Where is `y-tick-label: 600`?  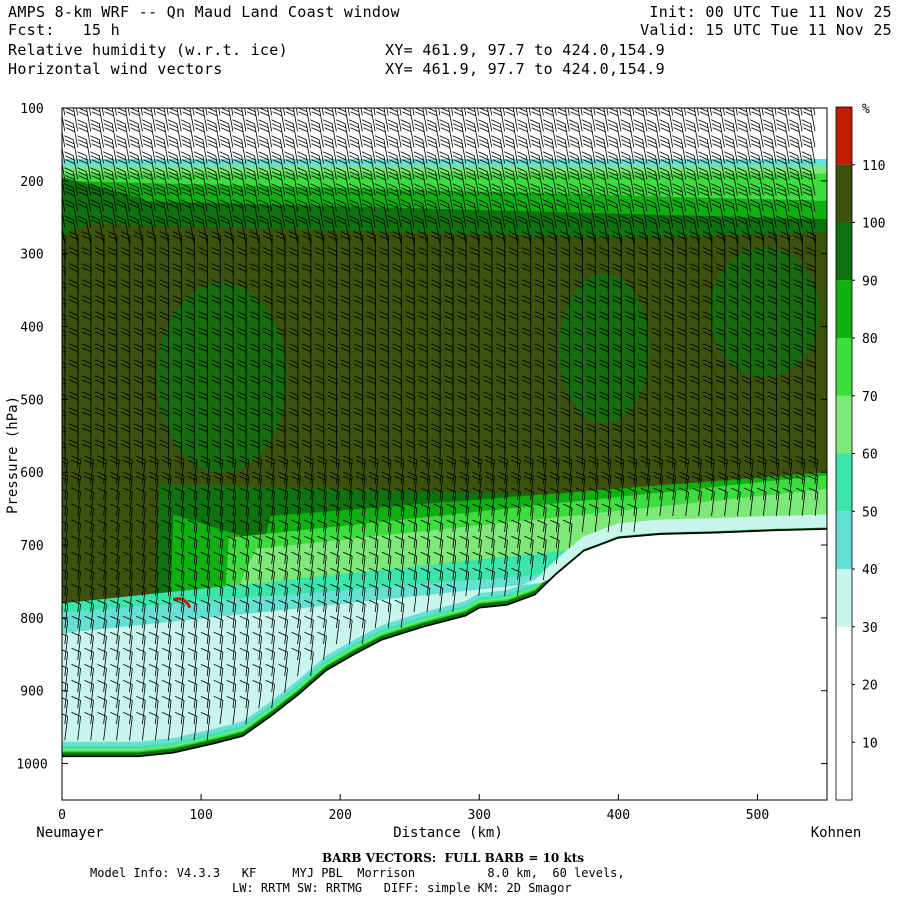
y-tick-label: 600 is located at coordinates (31, 473).